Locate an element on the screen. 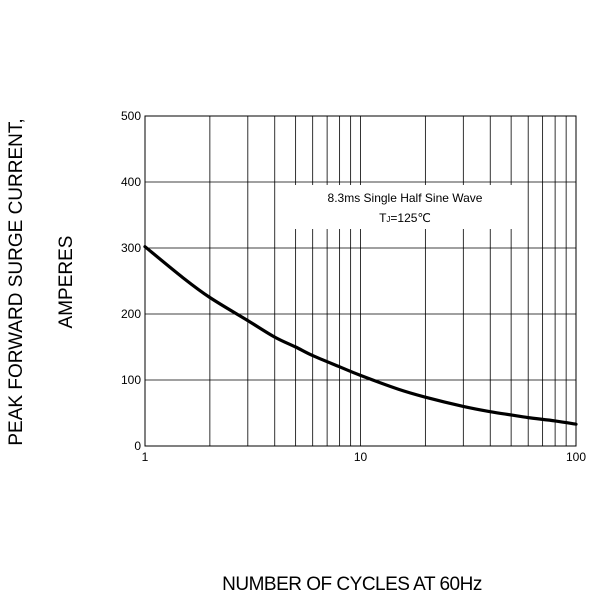  x-tick-labels: 1 10 100 is located at coordinates (364, 457).